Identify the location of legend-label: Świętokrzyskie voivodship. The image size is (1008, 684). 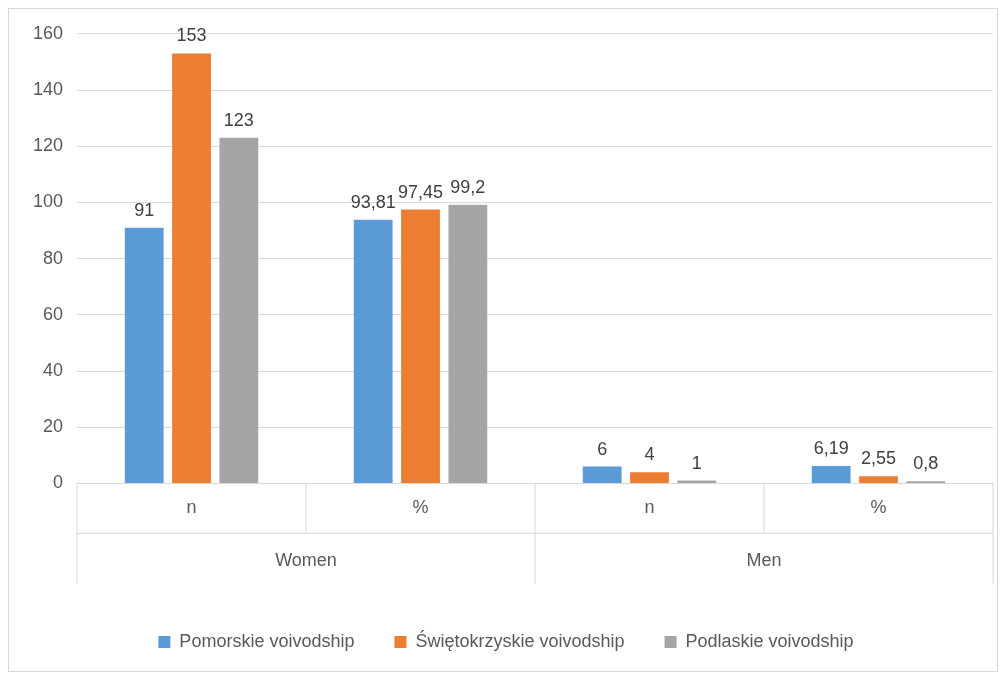
(520, 640).